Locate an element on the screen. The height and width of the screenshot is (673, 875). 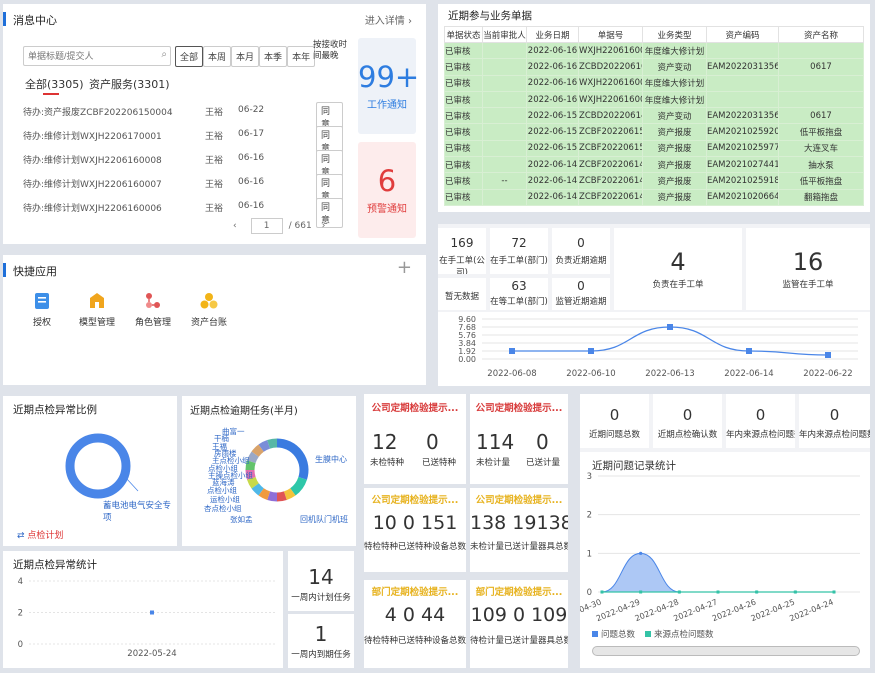
table-cell: ZCBF20220614 is located at coordinates (610, 197).